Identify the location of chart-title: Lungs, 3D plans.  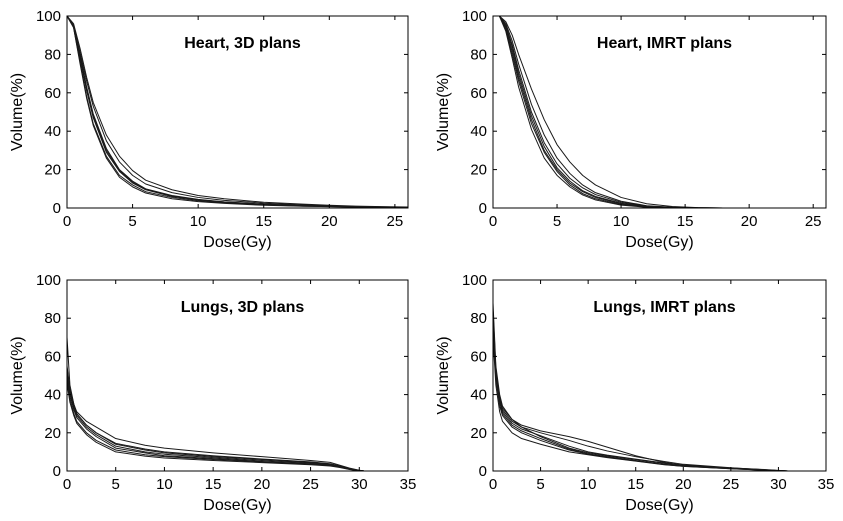
(243, 307).